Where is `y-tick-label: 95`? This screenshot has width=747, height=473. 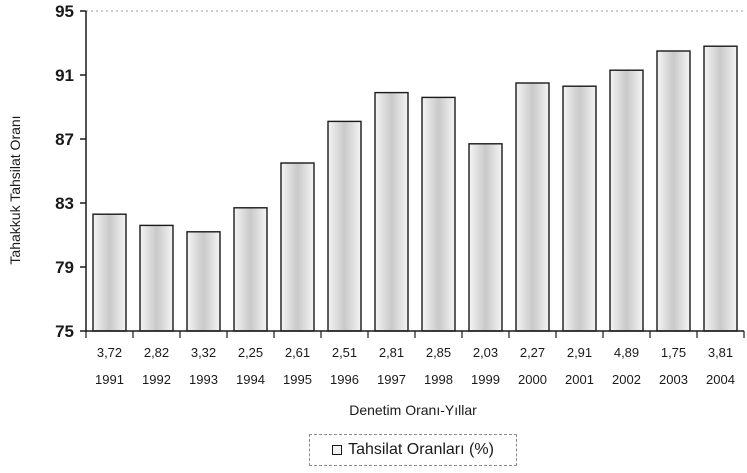 y-tick-label: 95 is located at coordinates (64, 11).